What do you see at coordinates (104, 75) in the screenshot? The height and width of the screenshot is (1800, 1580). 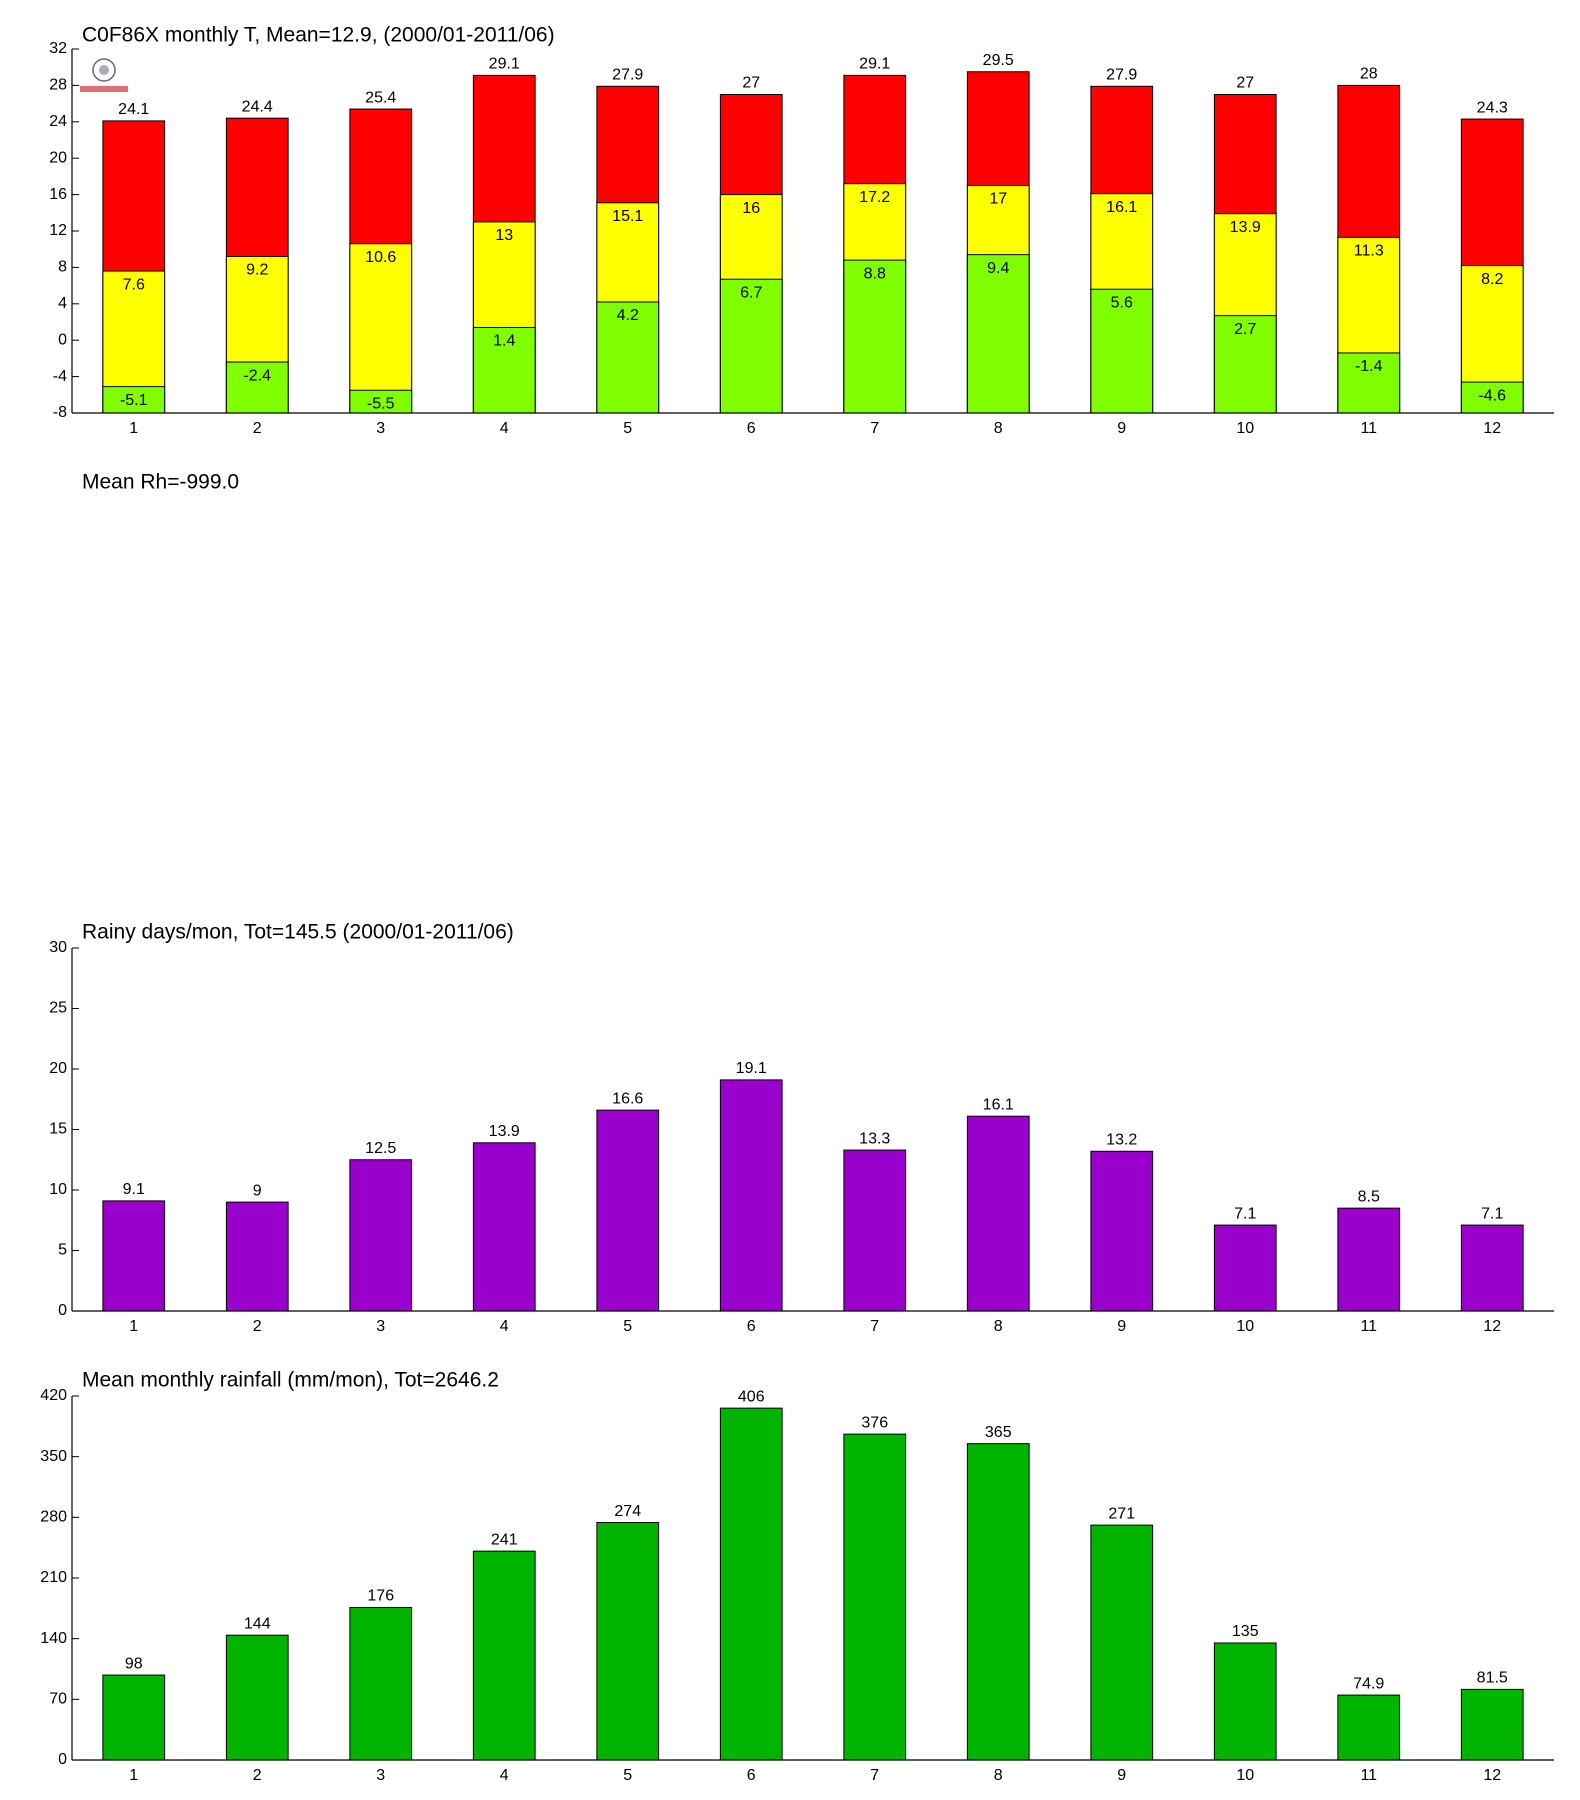 I see `logo` at bounding box center [104, 75].